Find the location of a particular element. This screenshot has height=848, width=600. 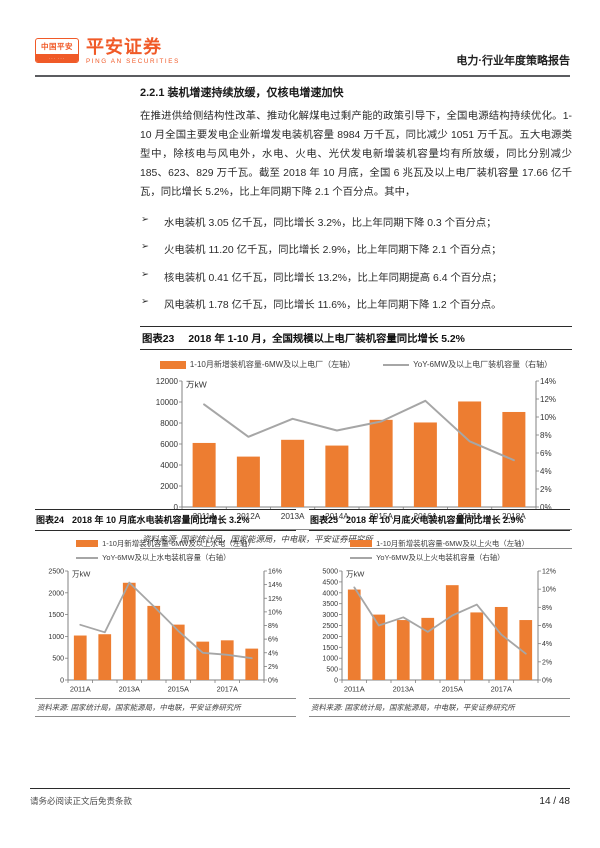

legend-item-line: YoY-6MW及以上火电装机容量（右轴） is located at coordinates (439, 557).